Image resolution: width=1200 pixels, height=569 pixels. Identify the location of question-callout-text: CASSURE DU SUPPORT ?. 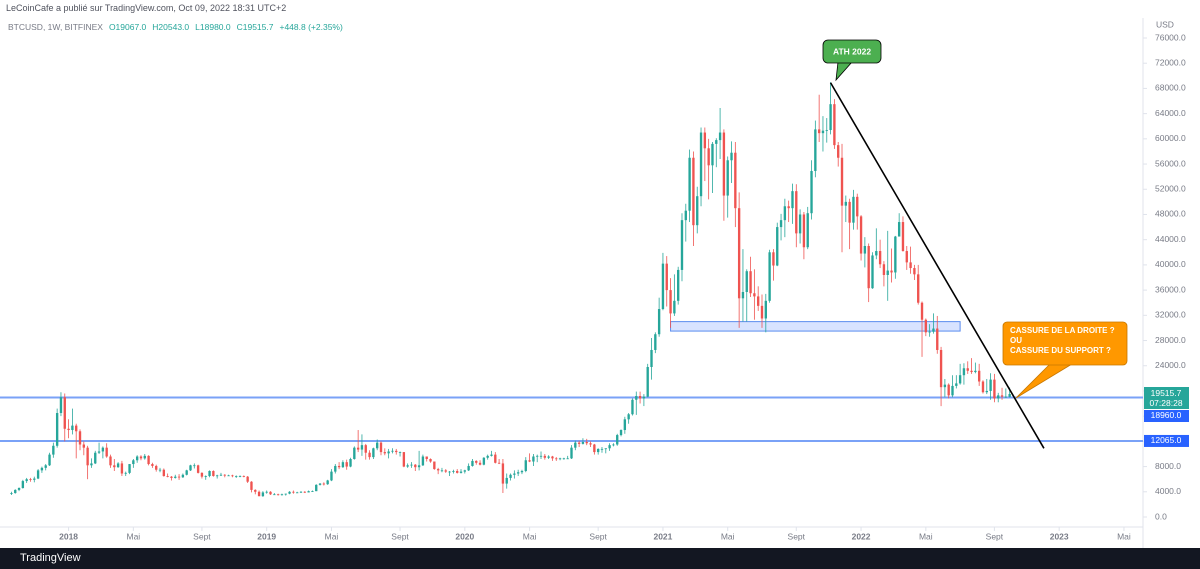
(1060, 350).